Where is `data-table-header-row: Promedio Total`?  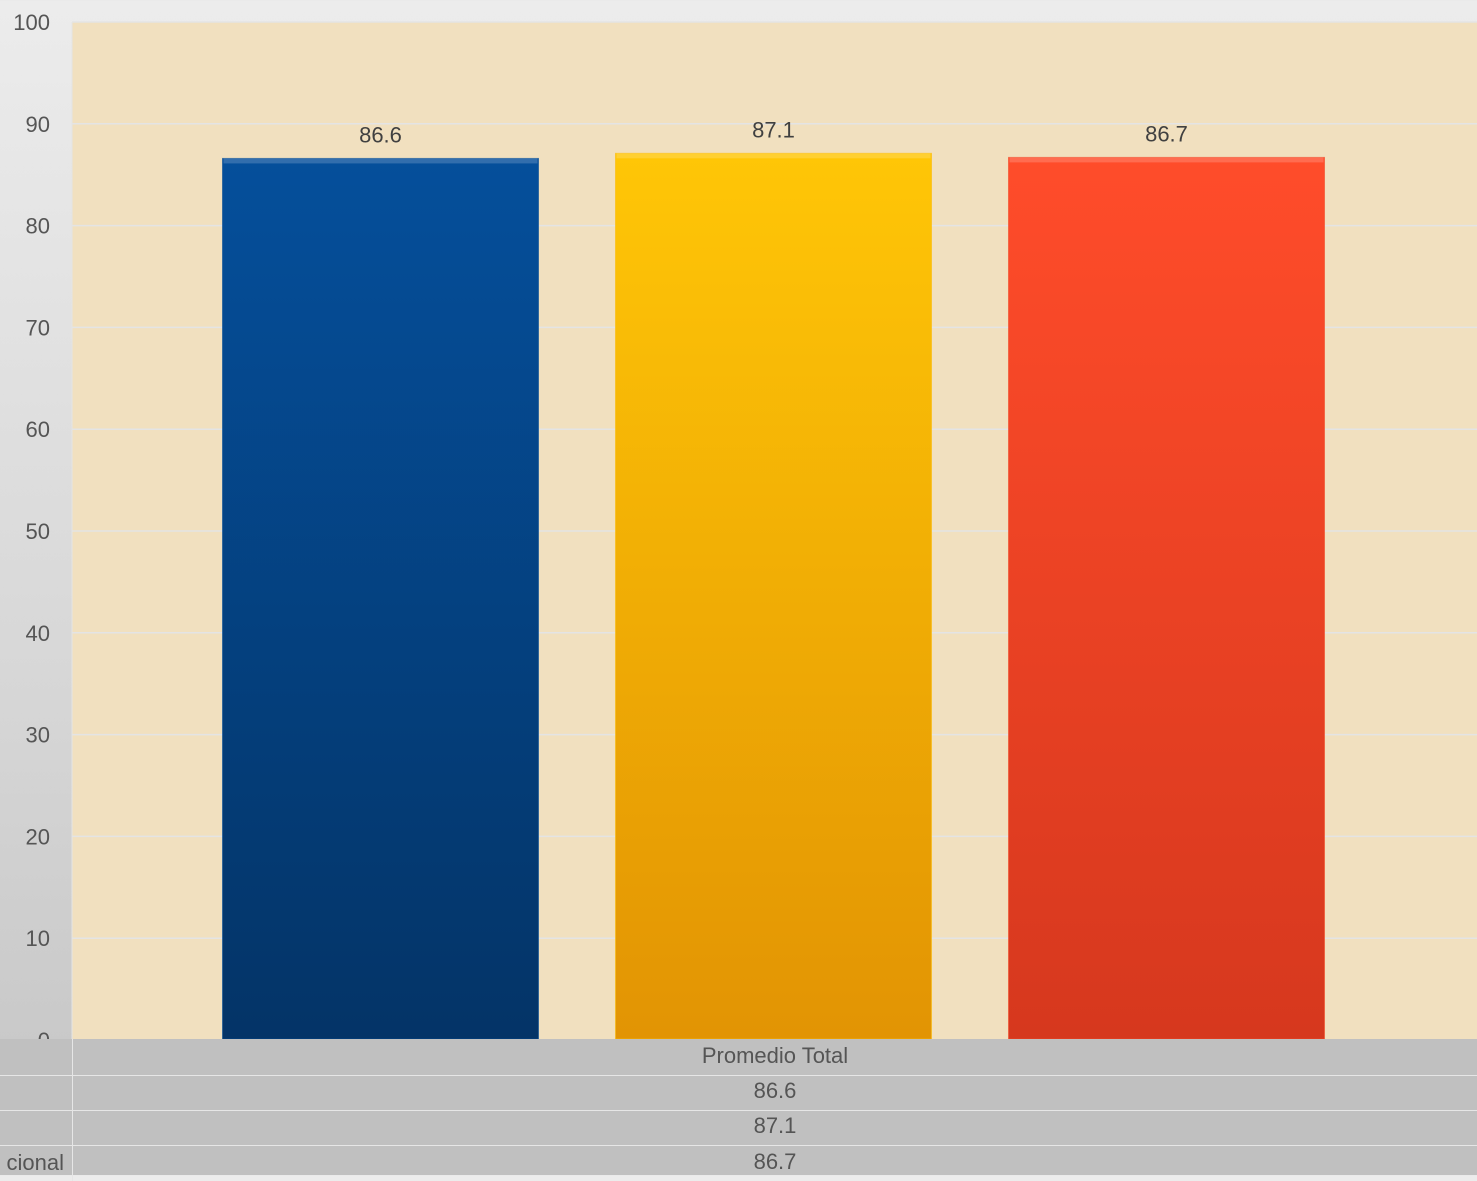
data-table-header-row: Promedio Total is located at coordinates (738, 1057).